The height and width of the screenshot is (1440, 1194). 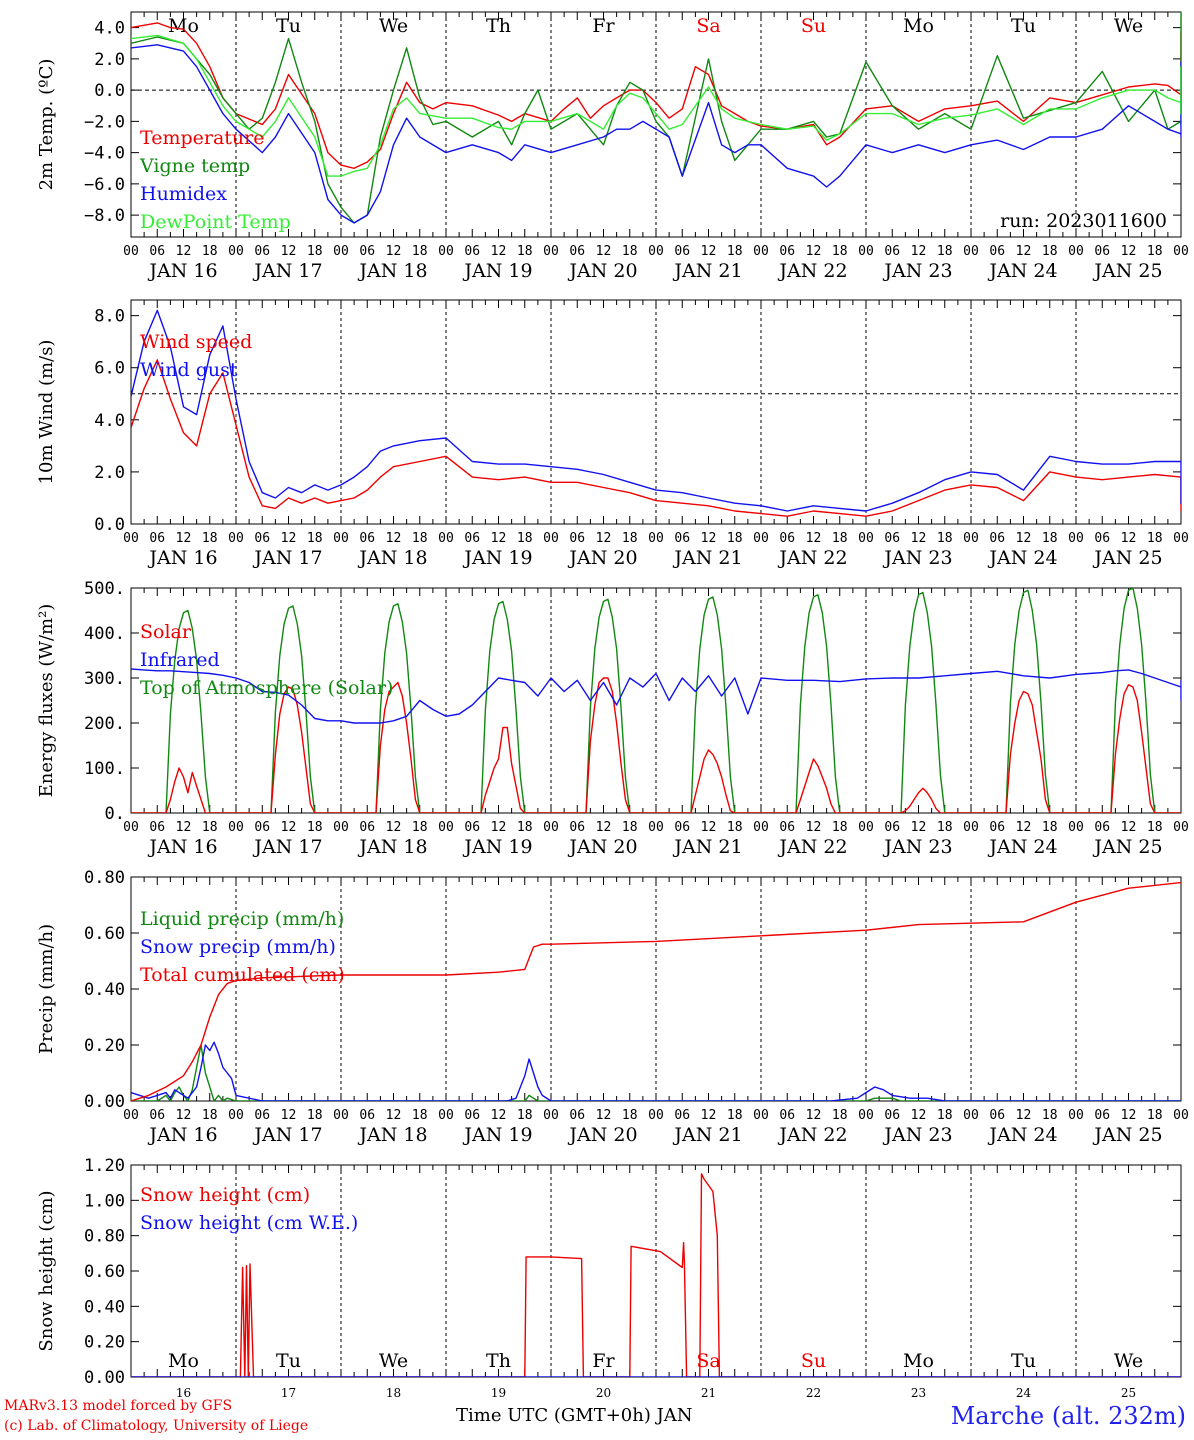 What do you see at coordinates (104, 1201) in the screenshot?
I see `y-tick-label: 1.00` at bounding box center [104, 1201].